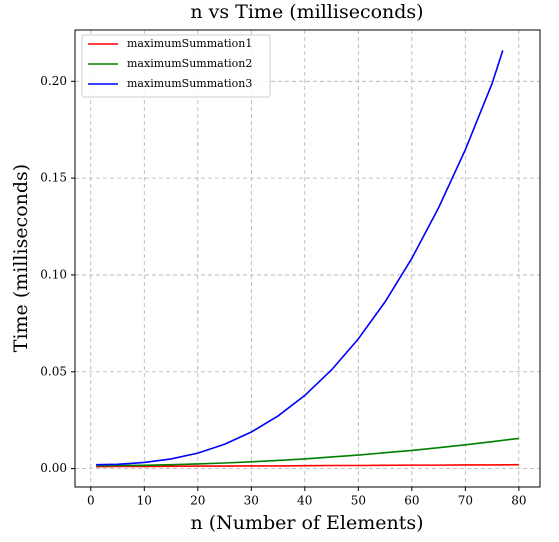  Describe the element at coordinates (411, 501) in the screenshot. I see `x-tick-label: 60` at that location.